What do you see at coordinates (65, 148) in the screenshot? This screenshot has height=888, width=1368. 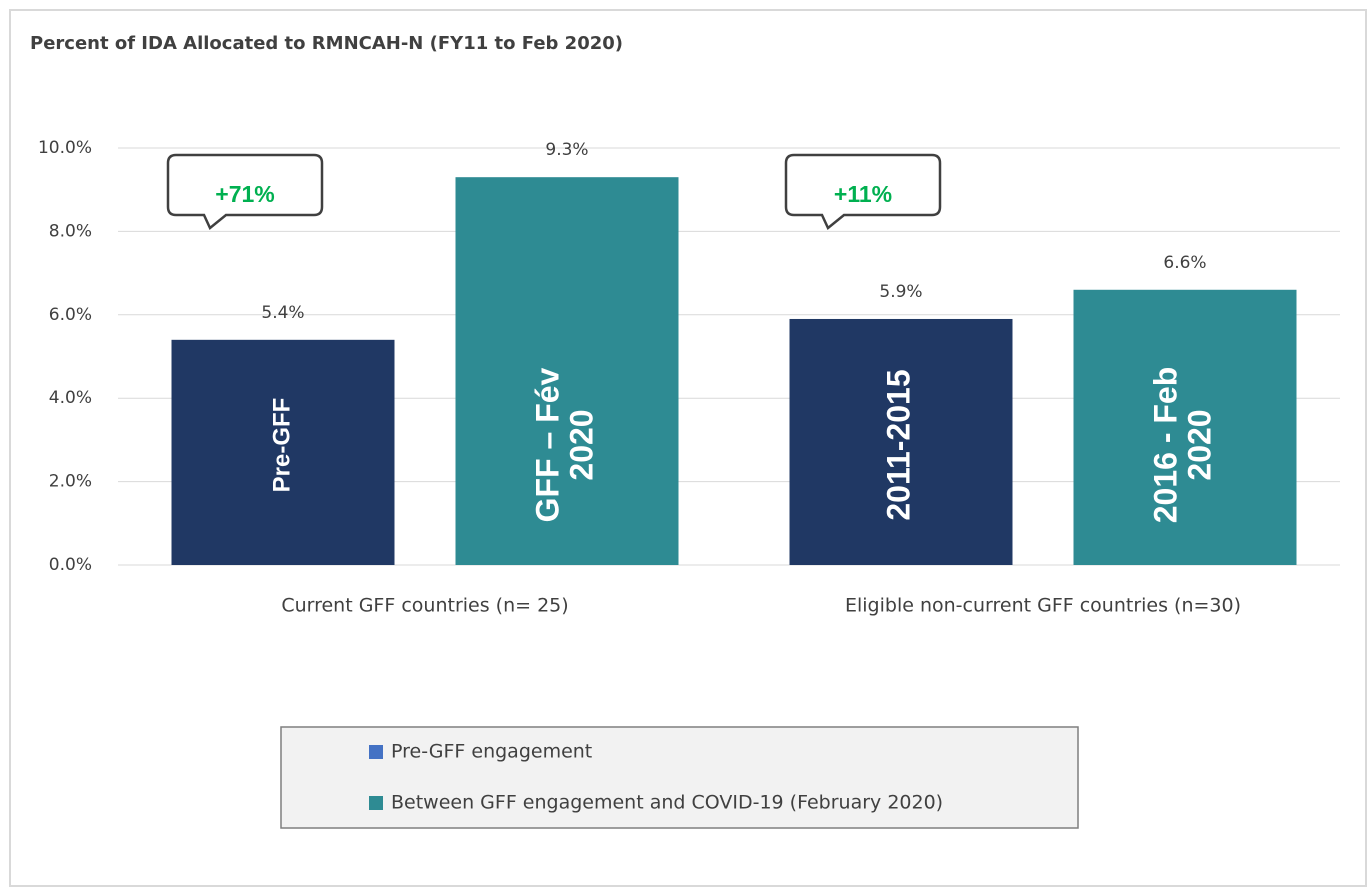 I see `y-tick-label: 10.0%` at bounding box center [65, 148].